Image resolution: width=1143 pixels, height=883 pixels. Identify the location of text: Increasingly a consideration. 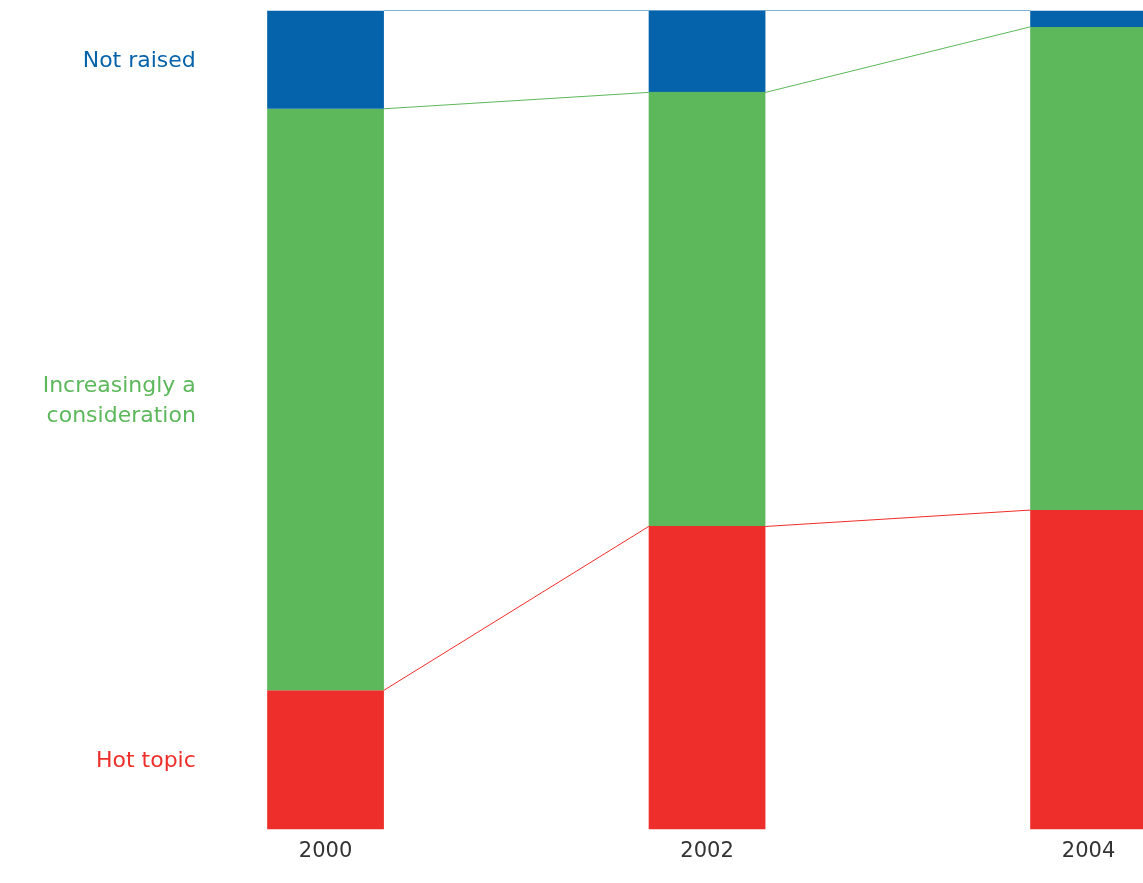
(119, 400).